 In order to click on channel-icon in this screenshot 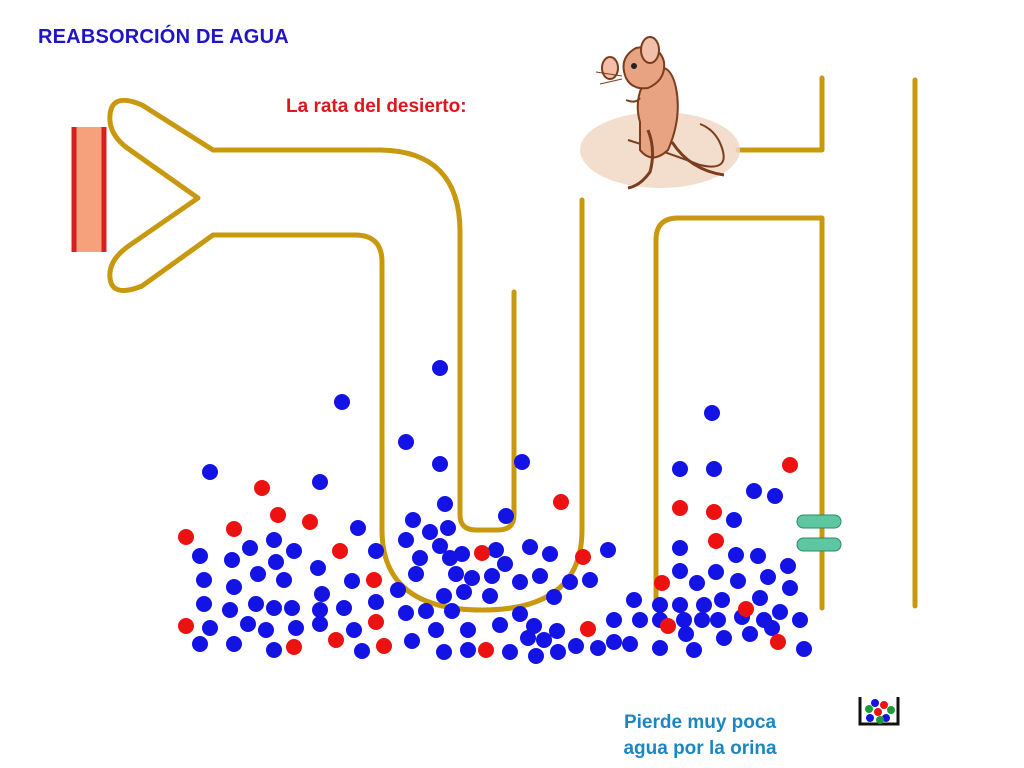, I will do `click(819, 533)`.